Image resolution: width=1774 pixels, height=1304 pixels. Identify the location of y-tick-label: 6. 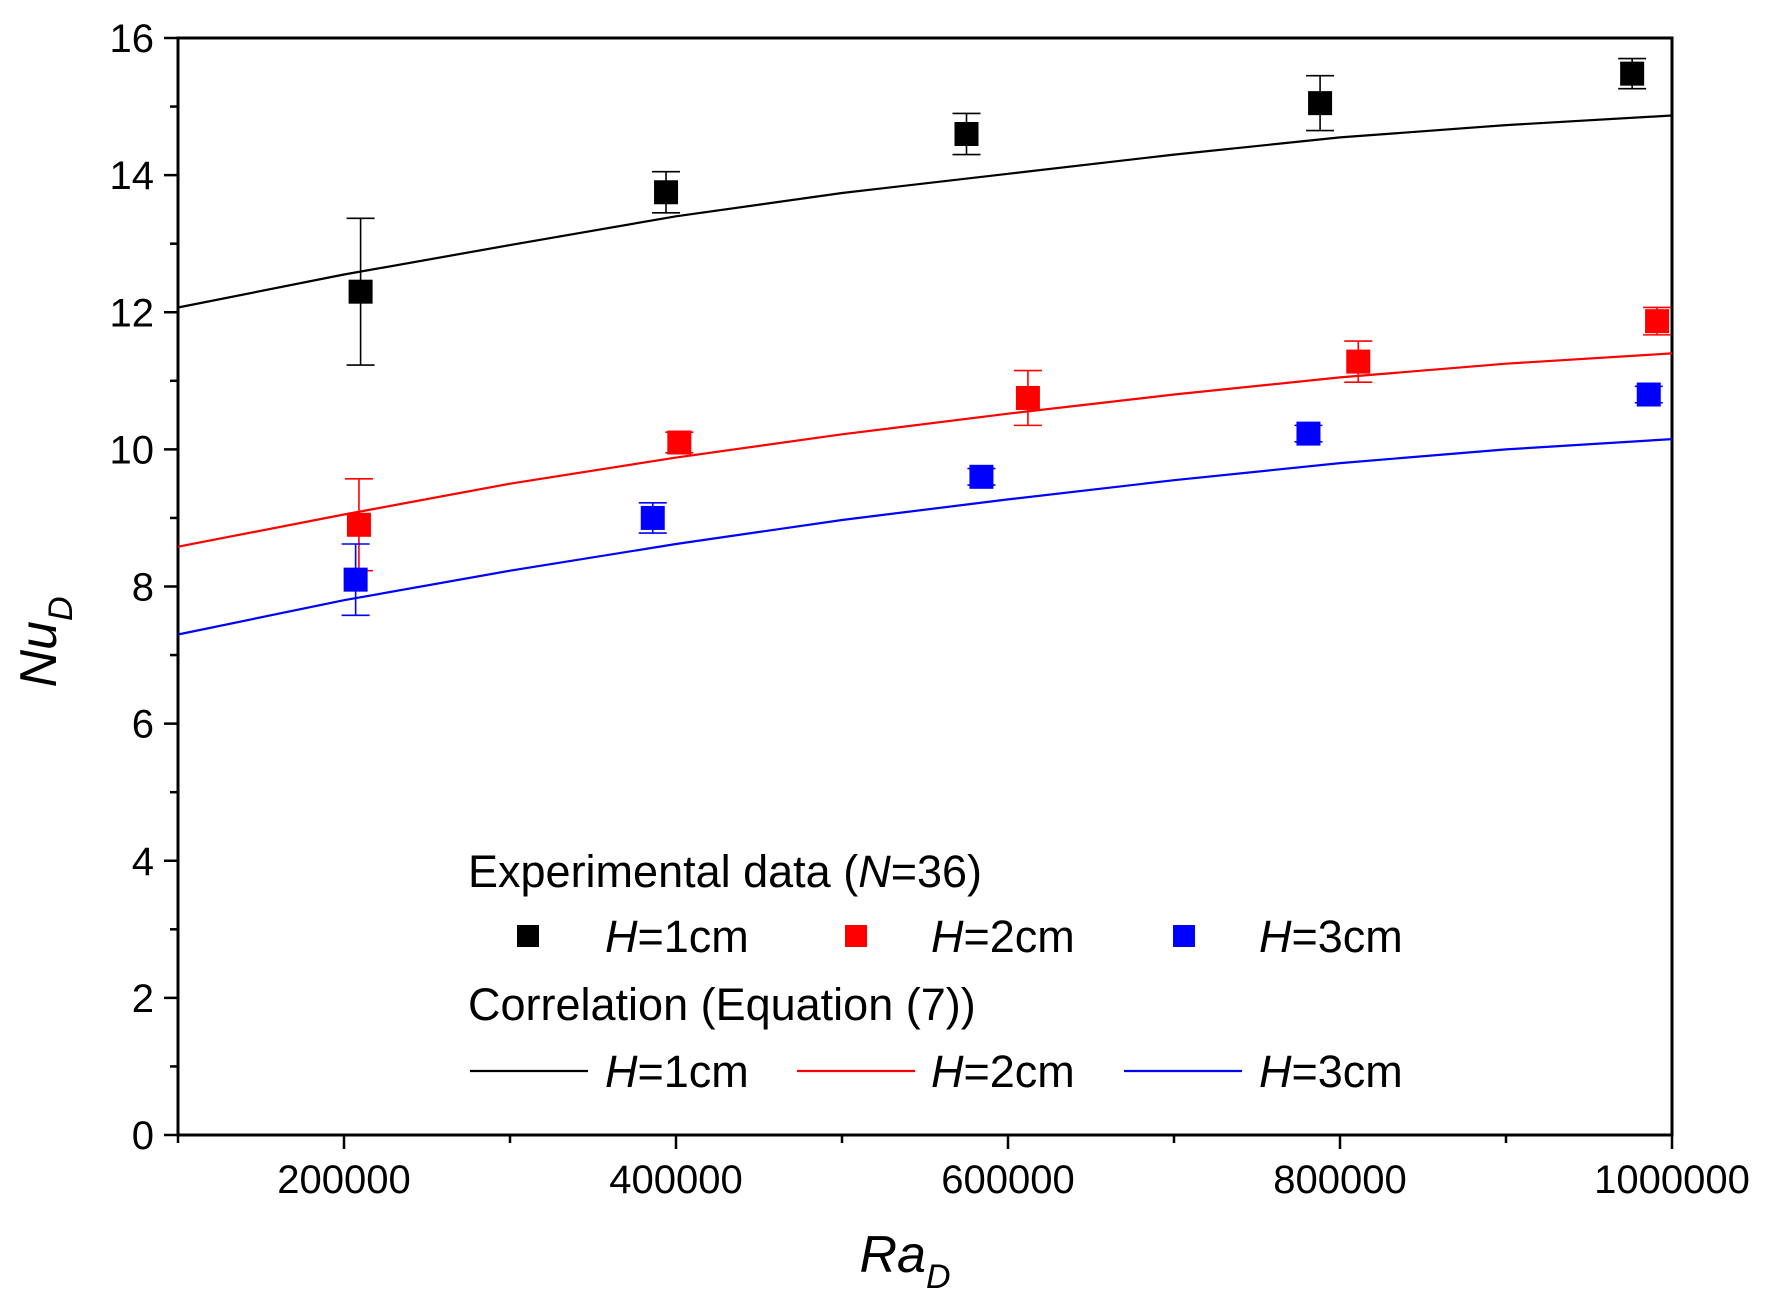
(143, 725).